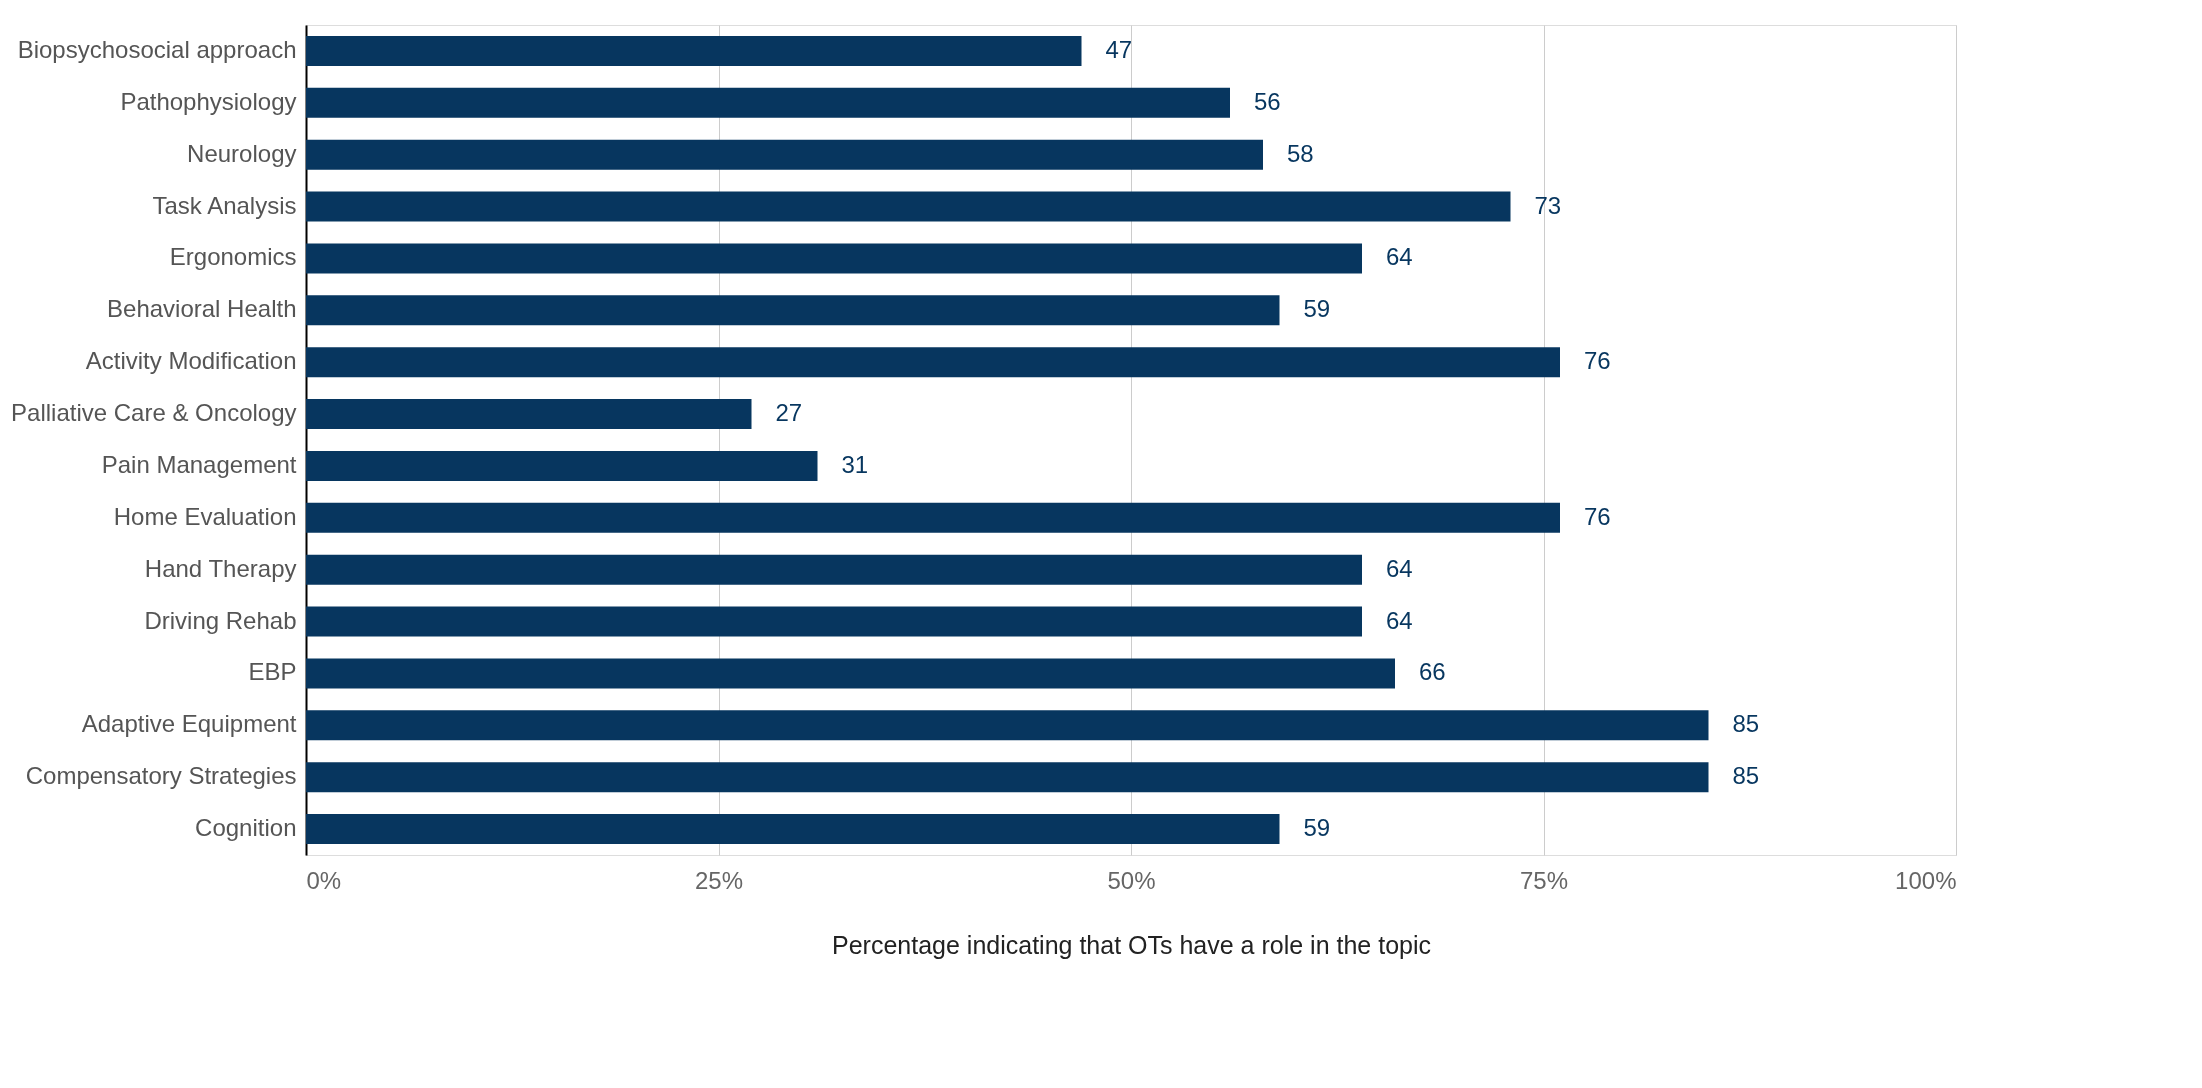 This screenshot has height=1088, width=2202. What do you see at coordinates (1119, 49) in the screenshot?
I see `data-label: 47` at bounding box center [1119, 49].